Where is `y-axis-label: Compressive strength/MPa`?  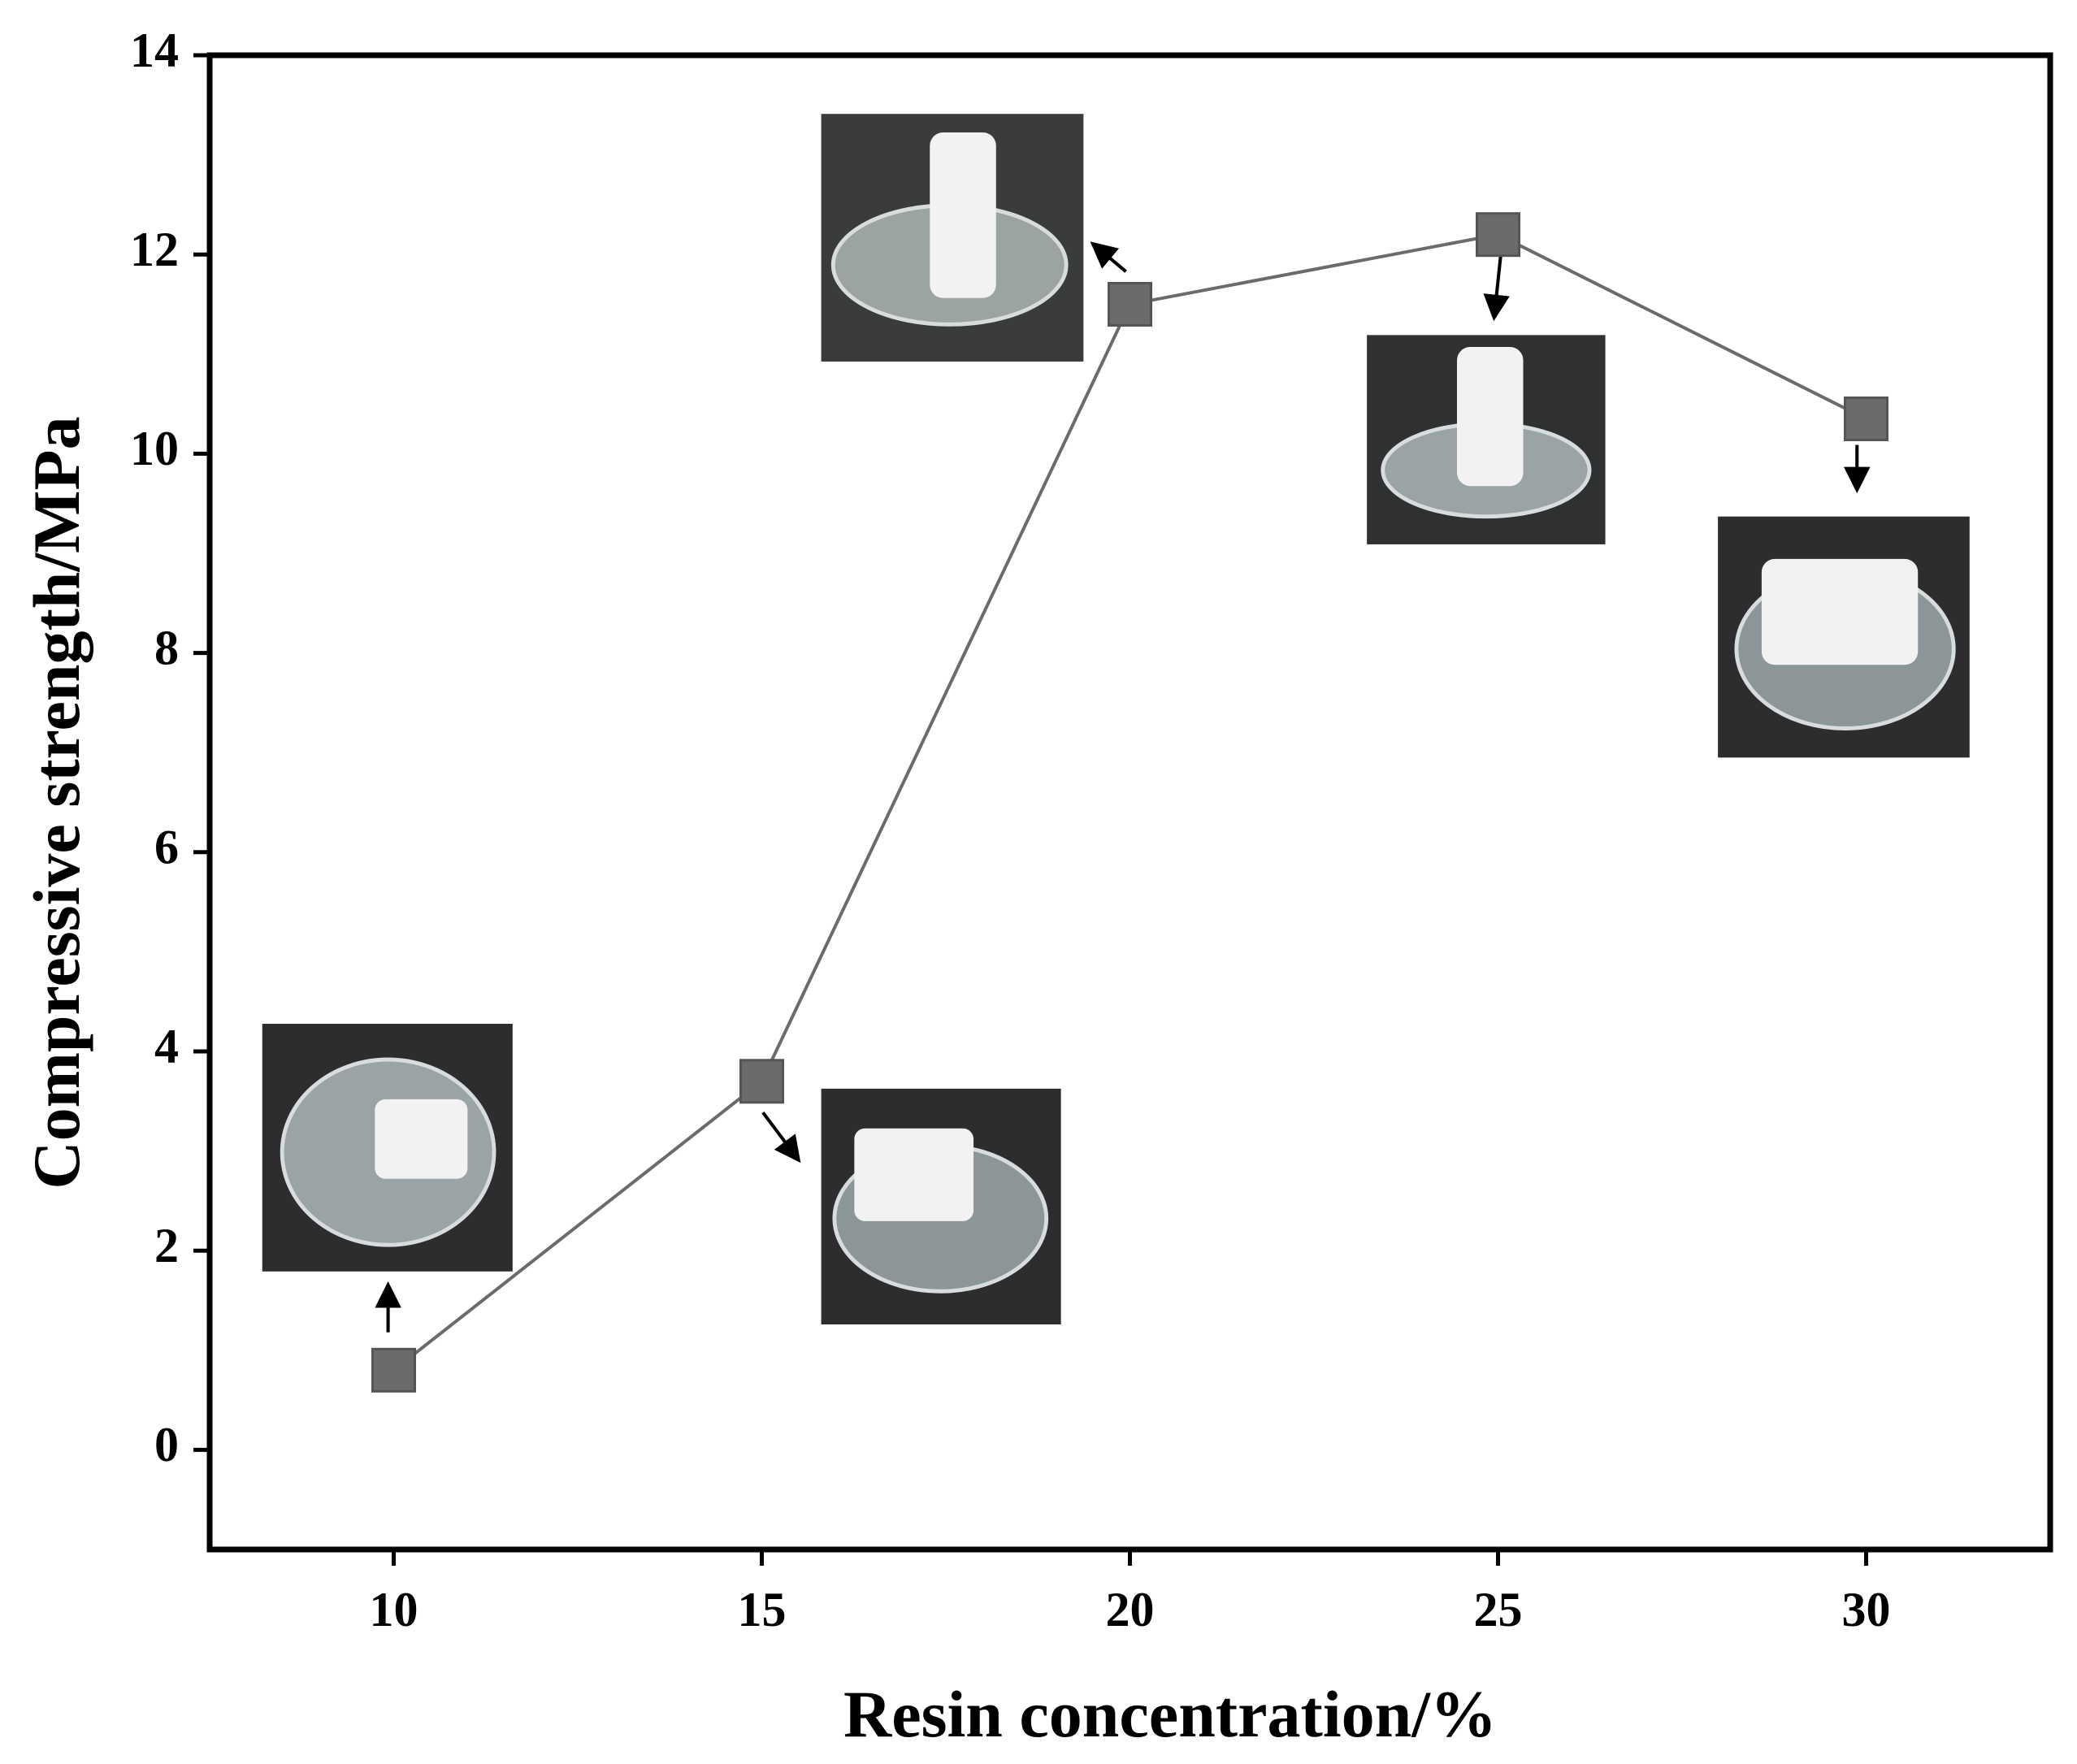 y-axis-label: Compressive strength/MPa is located at coordinates (57, 802).